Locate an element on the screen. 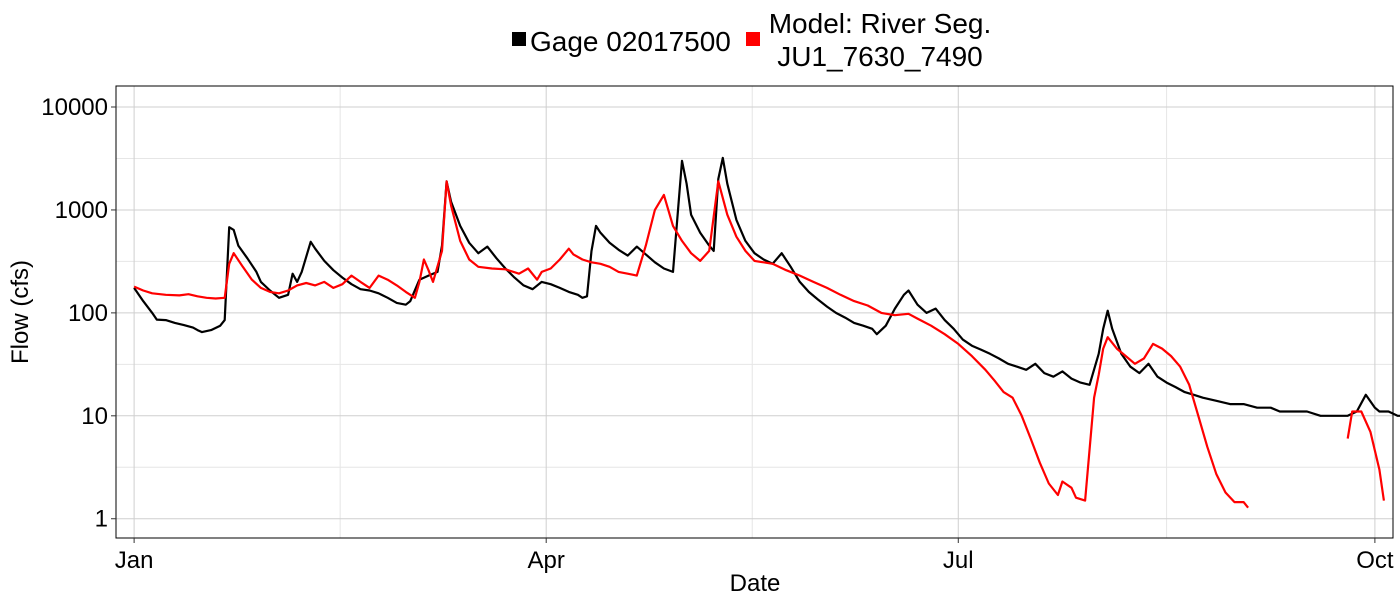  legend-swatch-gage is located at coordinates (519, 39).